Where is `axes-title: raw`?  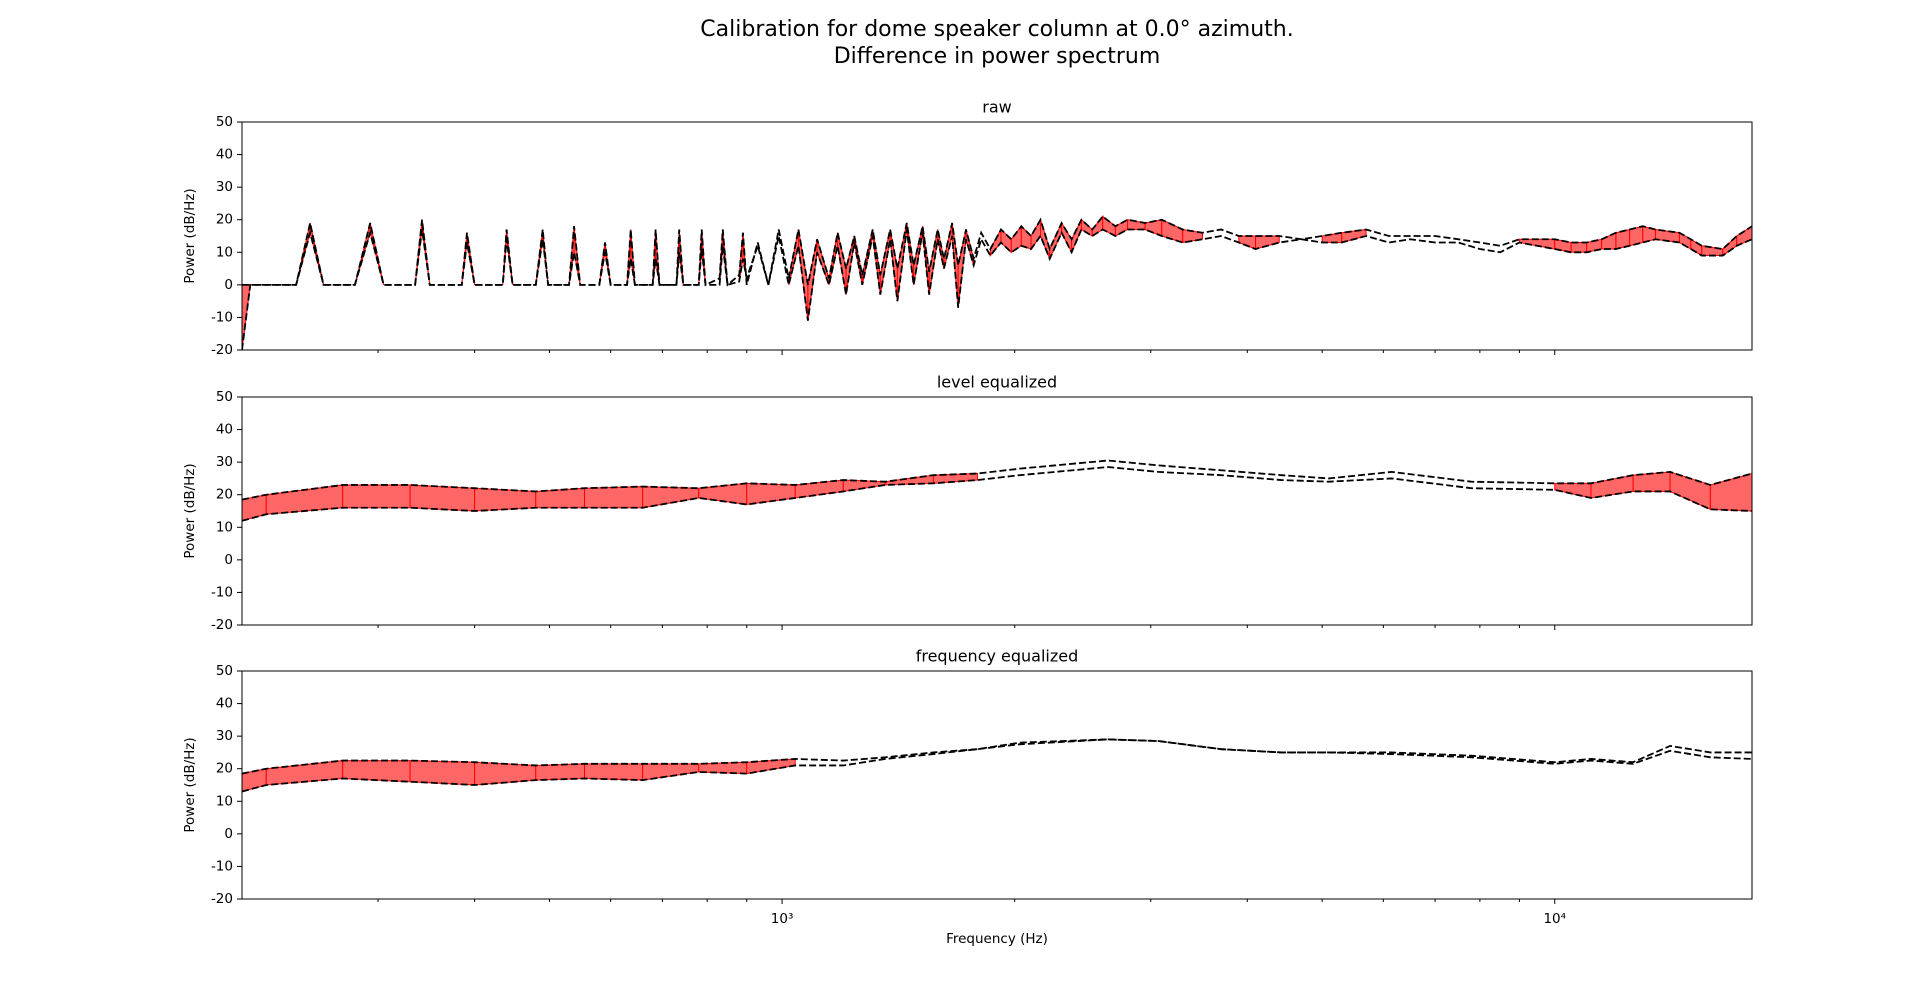 axes-title: raw is located at coordinates (996, 107).